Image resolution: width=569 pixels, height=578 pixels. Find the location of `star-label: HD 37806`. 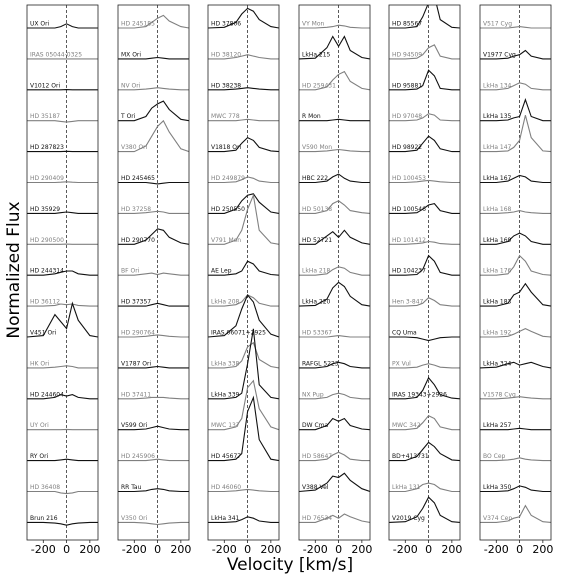

star-label: HD 37806 is located at coordinates (226, 24).